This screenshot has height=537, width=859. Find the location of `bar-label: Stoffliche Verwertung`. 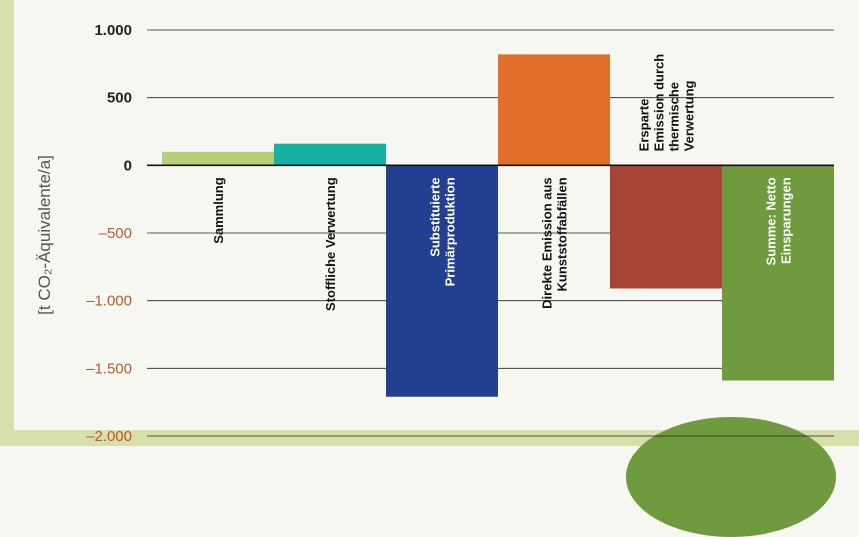

bar-label: Stoffliche Verwertung is located at coordinates (330, 244).